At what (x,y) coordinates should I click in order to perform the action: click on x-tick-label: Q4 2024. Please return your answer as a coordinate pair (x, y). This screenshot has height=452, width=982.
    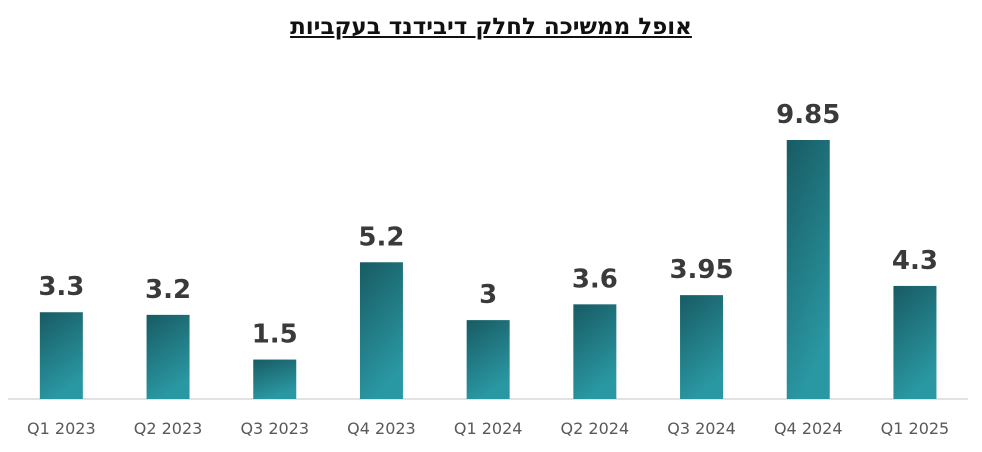
    Looking at the image, I should click on (808, 428).